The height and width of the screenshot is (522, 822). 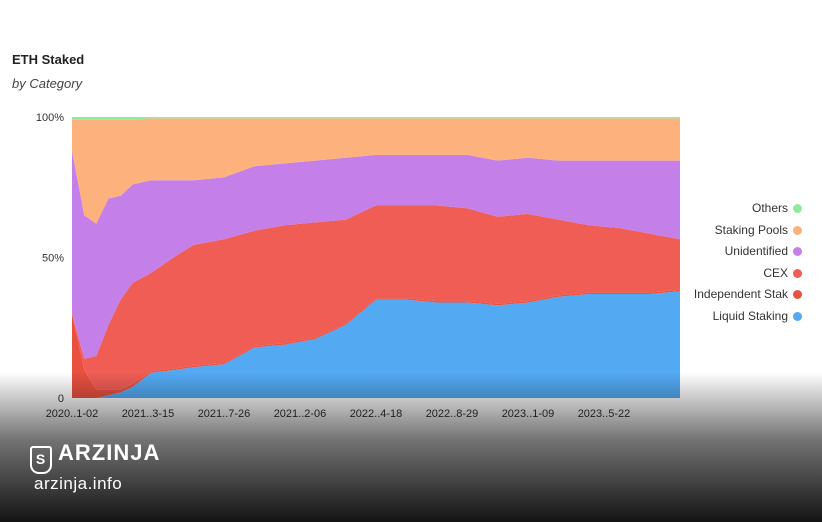 I want to click on y-tick-label: 50%, so click(x=53, y=259).